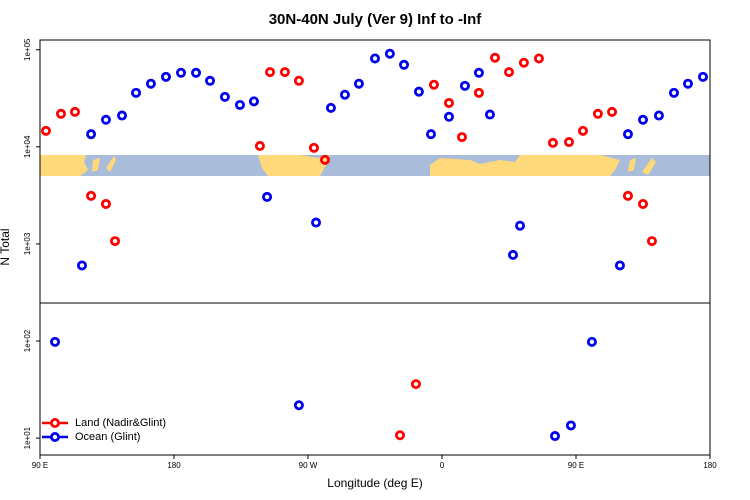 This screenshot has width=750, height=500. What do you see at coordinates (308, 465) in the screenshot?
I see `x-tick-label: 90 W` at bounding box center [308, 465].